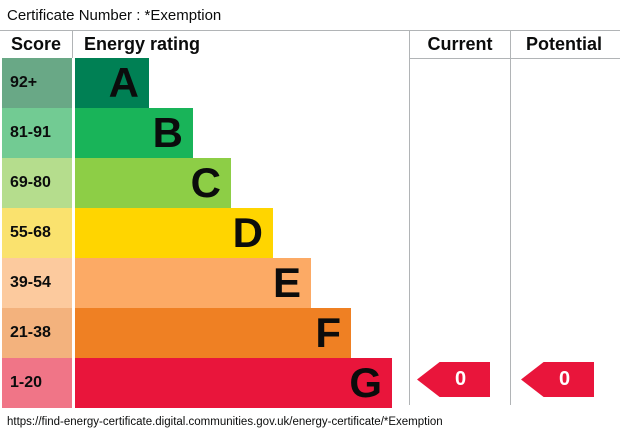 Image resolution: width=620 pixels, height=440 pixels. I want to click on band-row-a: 92+ A, so click(310, 83).